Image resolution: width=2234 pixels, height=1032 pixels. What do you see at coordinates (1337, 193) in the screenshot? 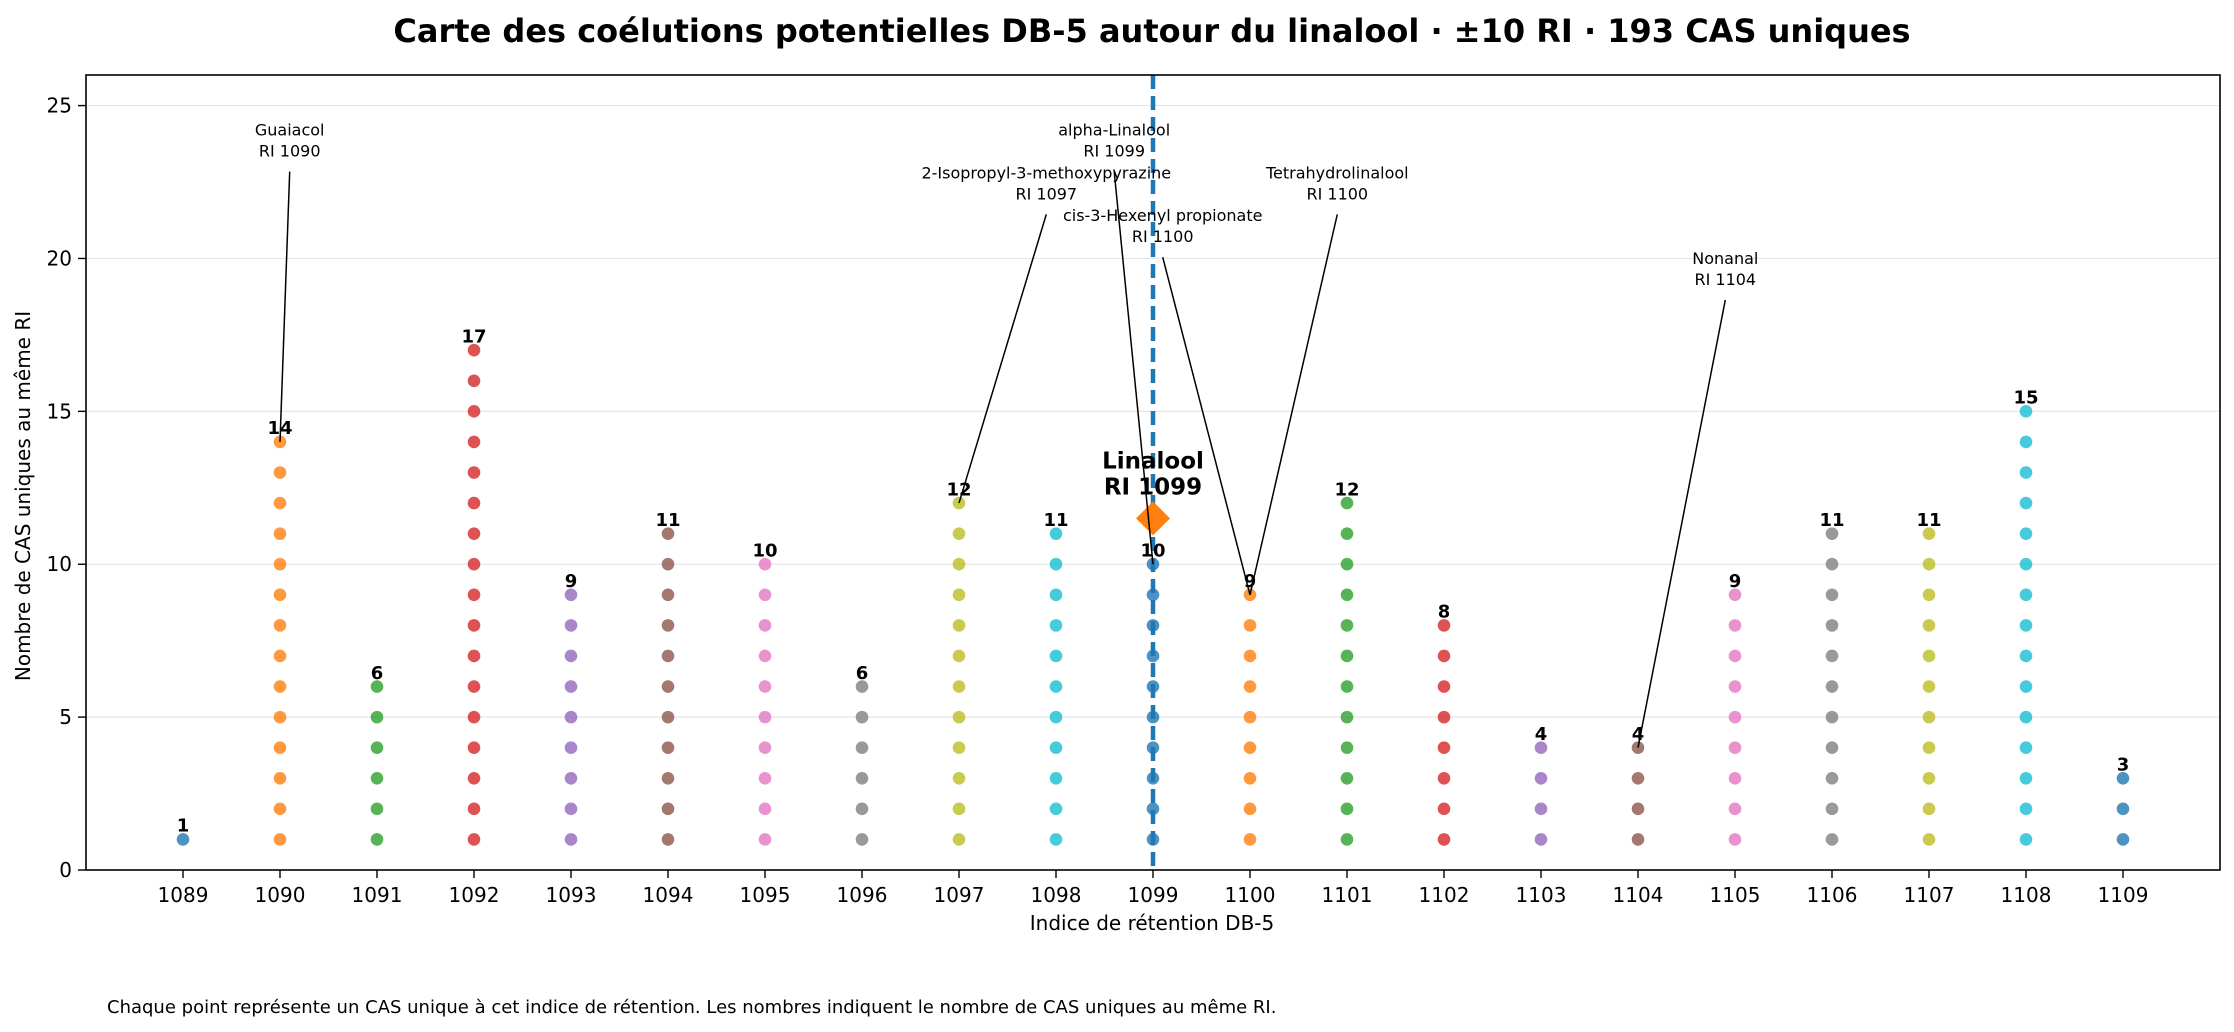
I see `annotation-ri: RI 1100` at bounding box center [1337, 193].